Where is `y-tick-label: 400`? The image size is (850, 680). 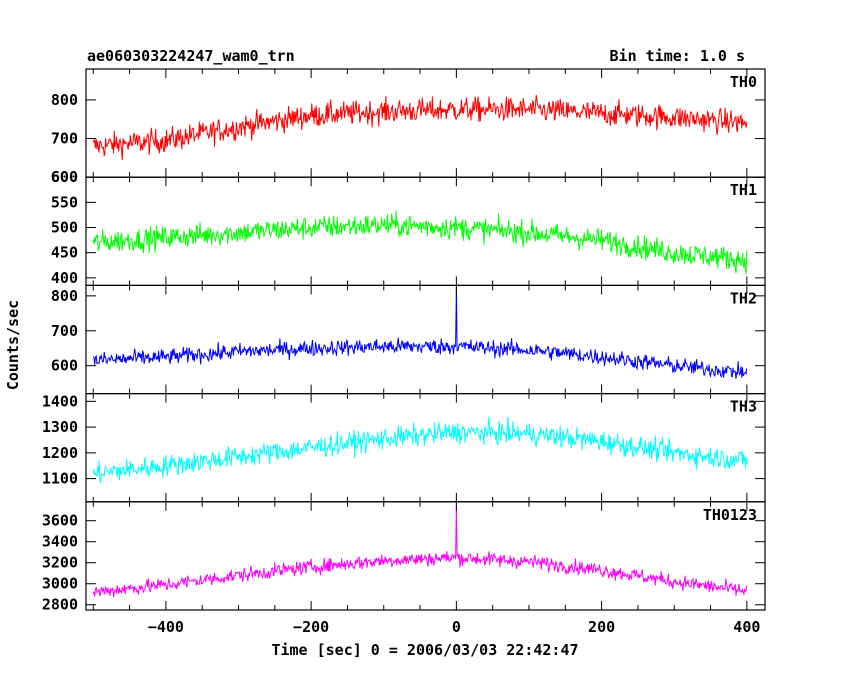
y-tick-label: 400 is located at coordinates (64, 278).